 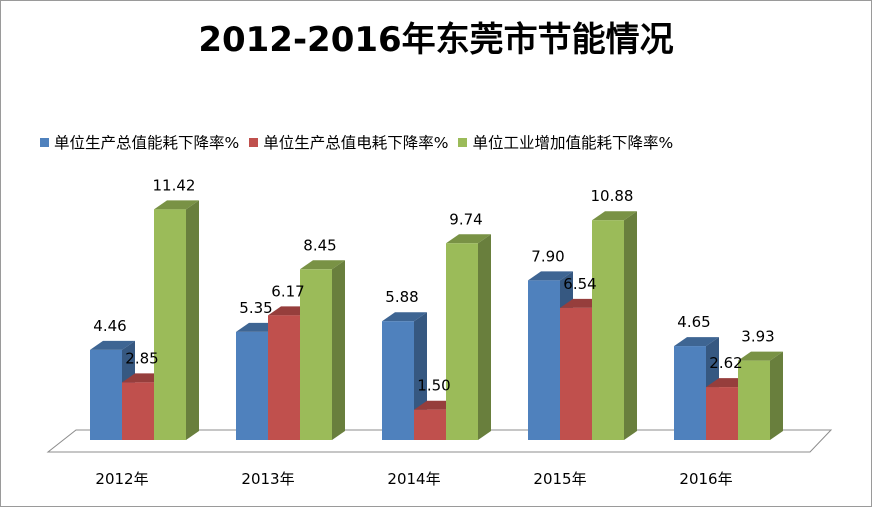 I want to click on value-label-1-3: 5.88, so click(x=401, y=297).